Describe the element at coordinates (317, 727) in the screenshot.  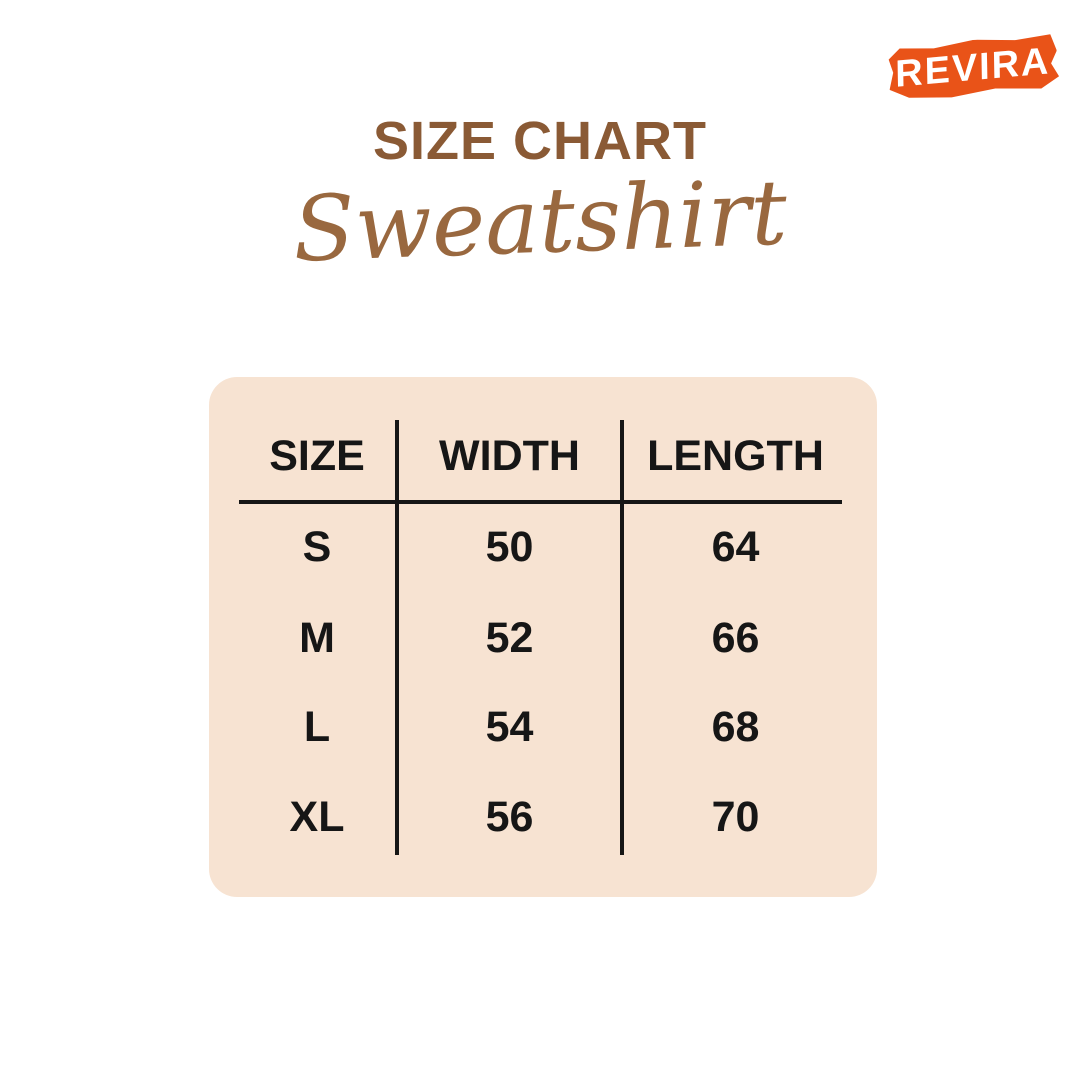
I see `table-cell-size-l: L` at that location.